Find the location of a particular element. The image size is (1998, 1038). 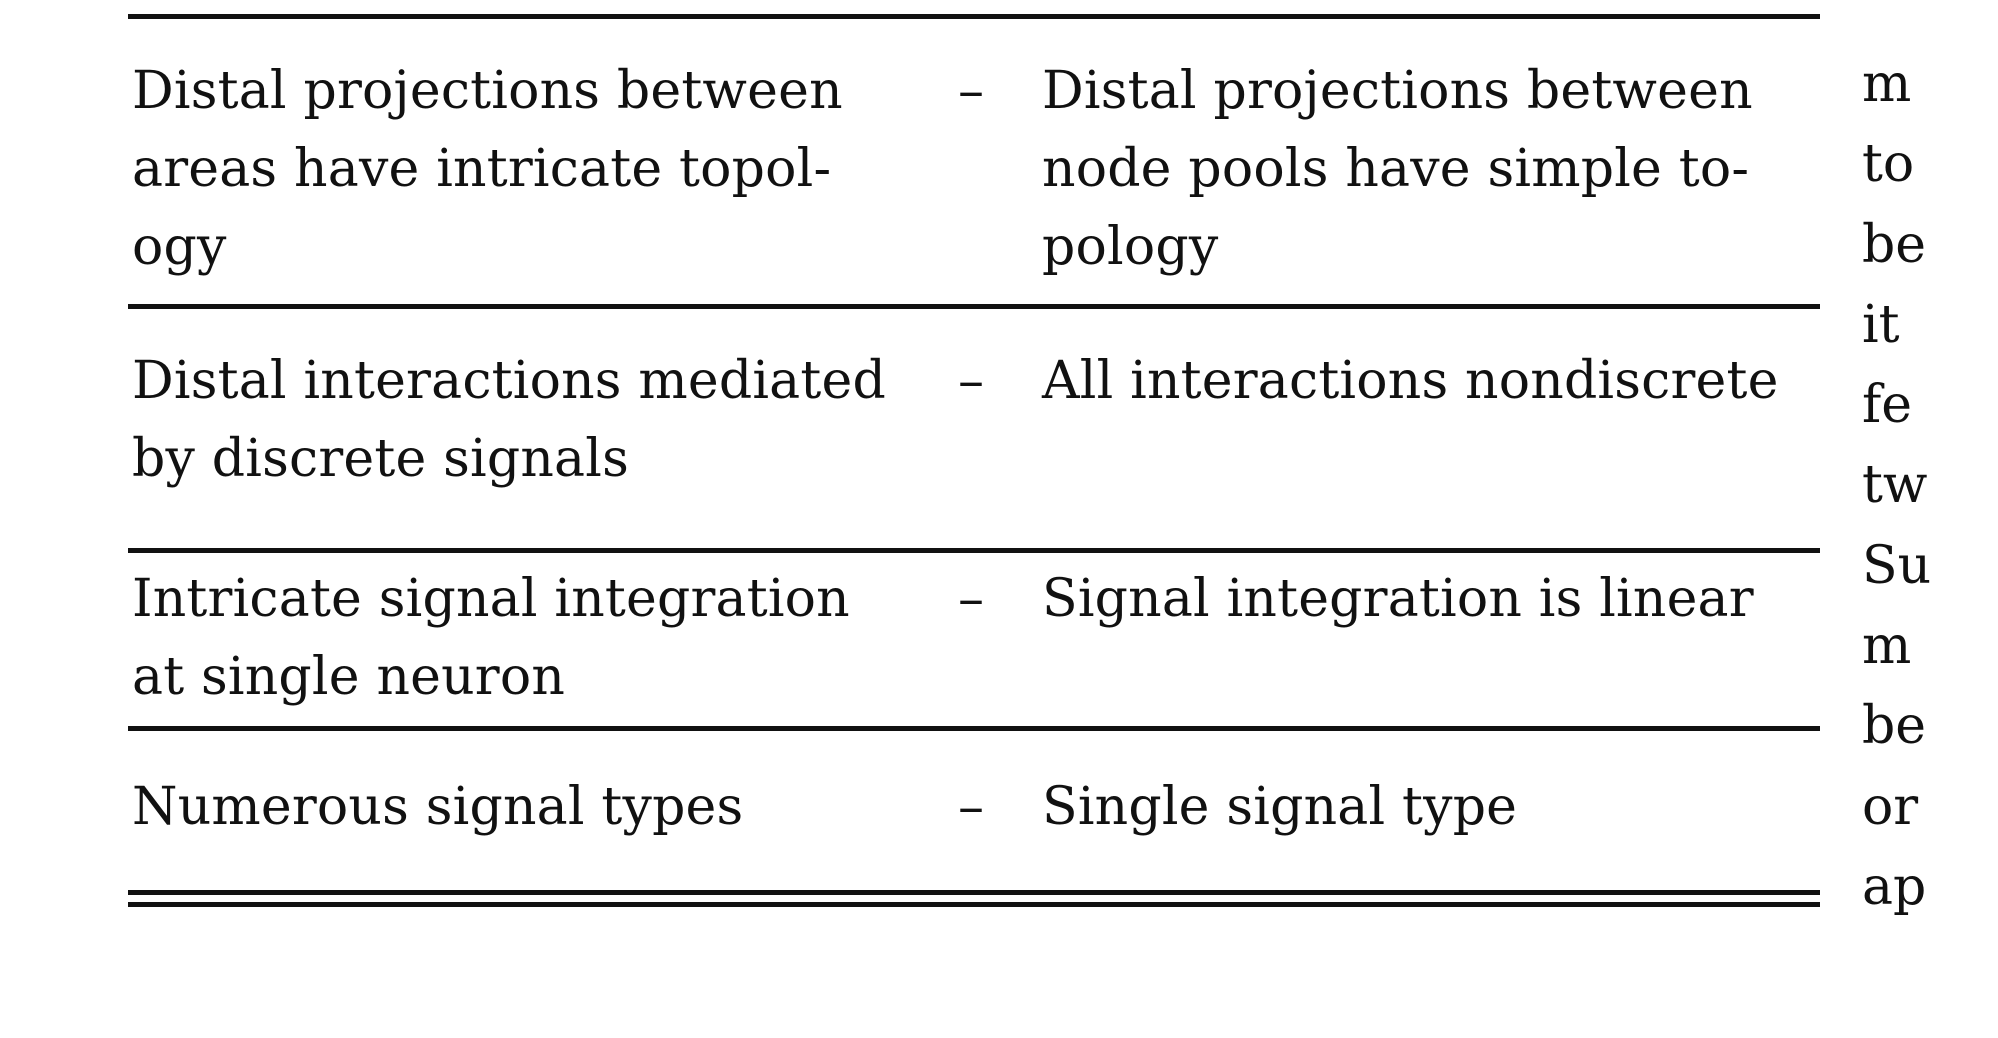

side-text-line: it is located at coordinates (1881, 324).